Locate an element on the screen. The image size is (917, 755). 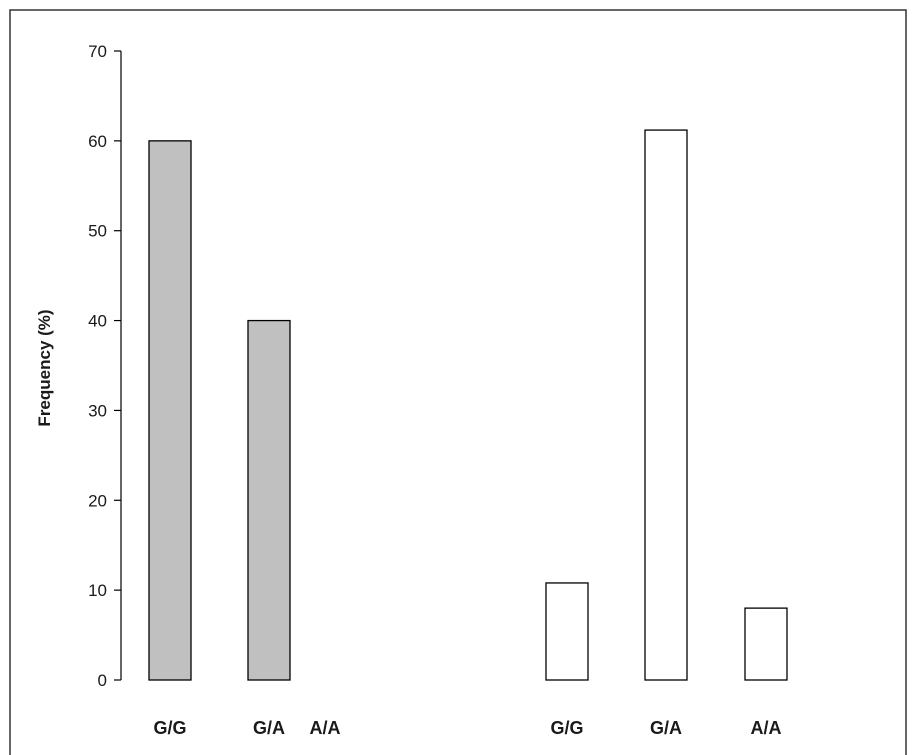
y-tick-label: 40 is located at coordinates (97, 321).